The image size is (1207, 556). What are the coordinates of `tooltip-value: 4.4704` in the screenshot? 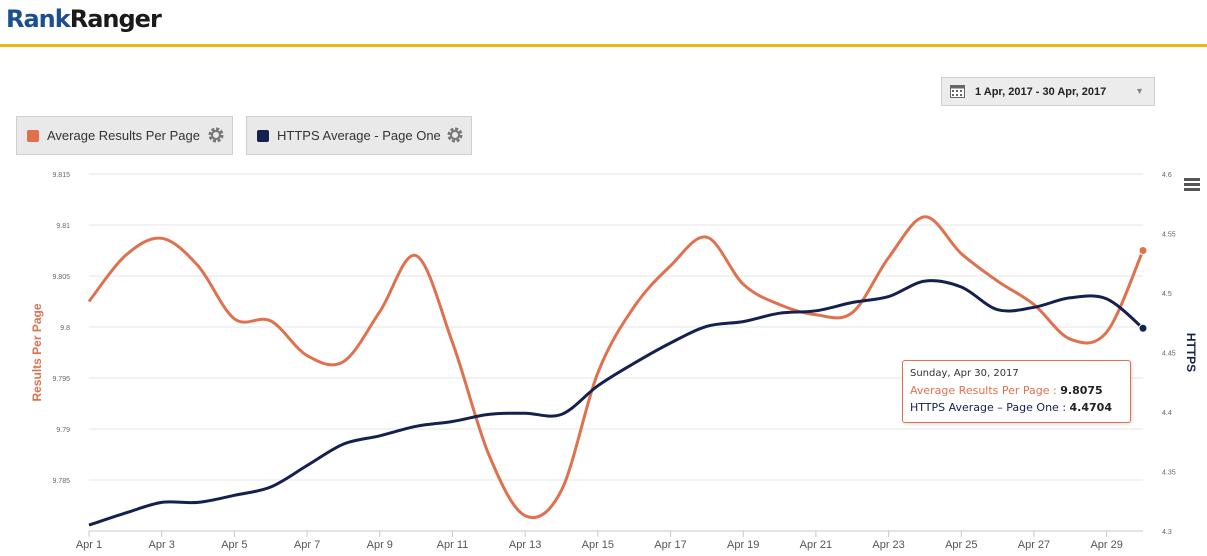 It's located at (1090, 407).